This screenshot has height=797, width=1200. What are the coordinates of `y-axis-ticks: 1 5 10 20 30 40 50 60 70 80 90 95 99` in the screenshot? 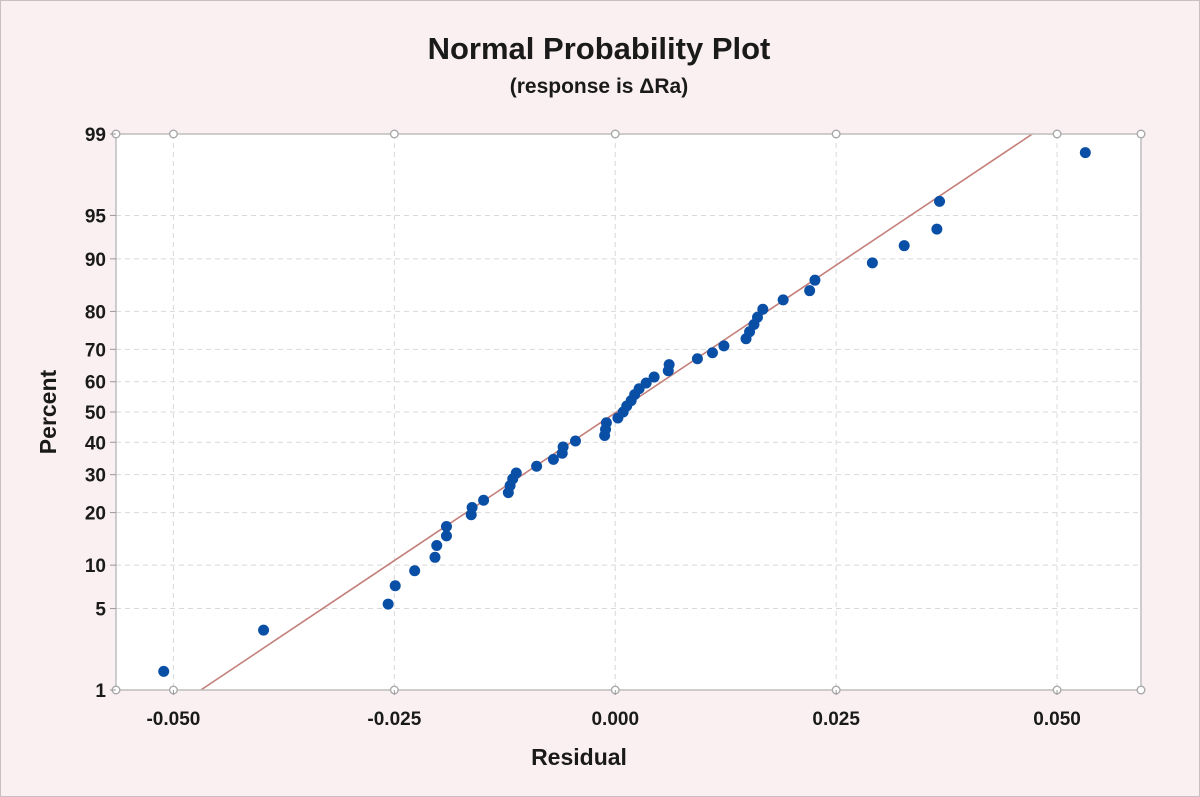 It's located at (100, 413).